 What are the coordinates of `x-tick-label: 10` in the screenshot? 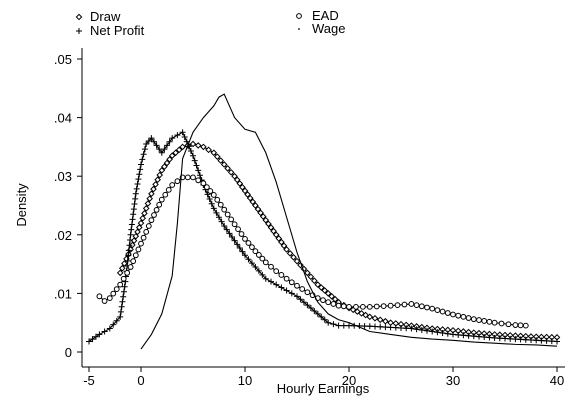 It's located at (245, 380).